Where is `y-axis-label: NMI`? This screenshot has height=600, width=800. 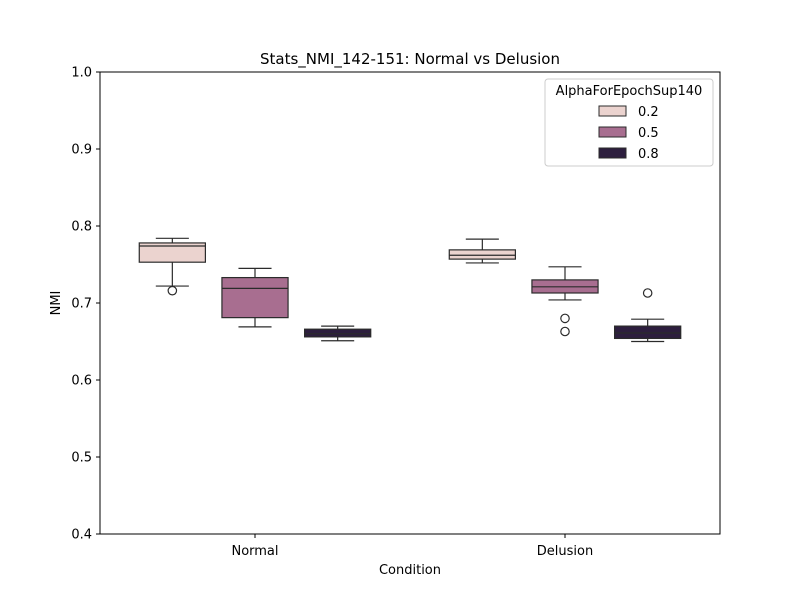
y-axis-label: NMI is located at coordinates (56, 303).